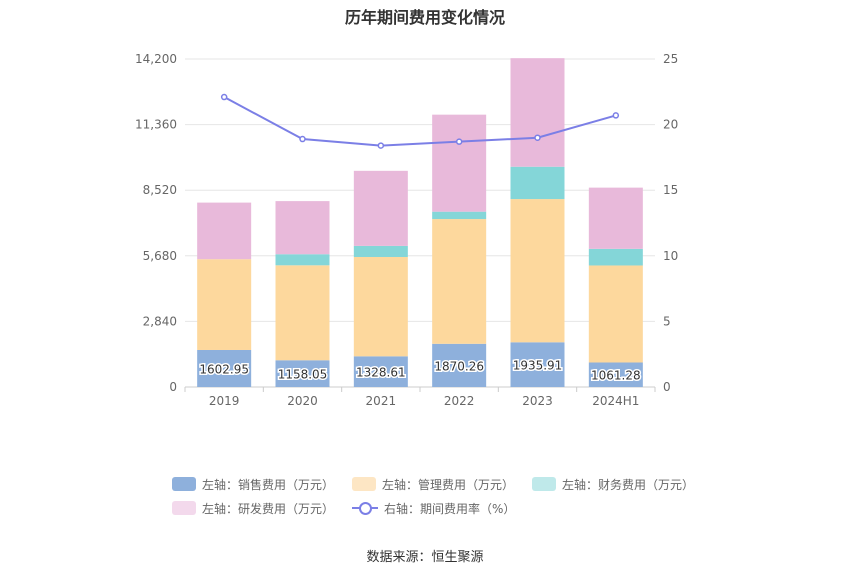  What do you see at coordinates (424, 17) in the screenshot?
I see `chart-title: 历年期间费用变化情况` at bounding box center [424, 17].